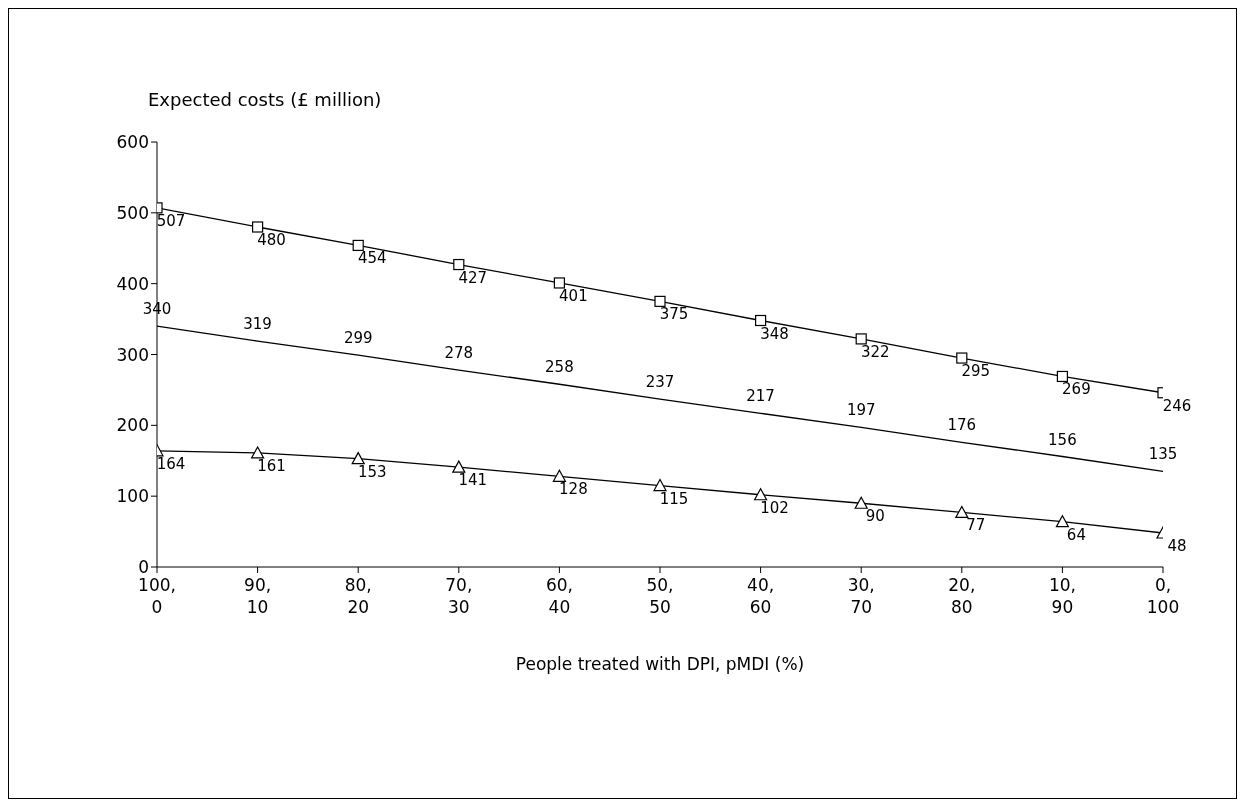  Describe the element at coordinates (157, 309) in the screenshot. I see `data-label: 340` at that location.